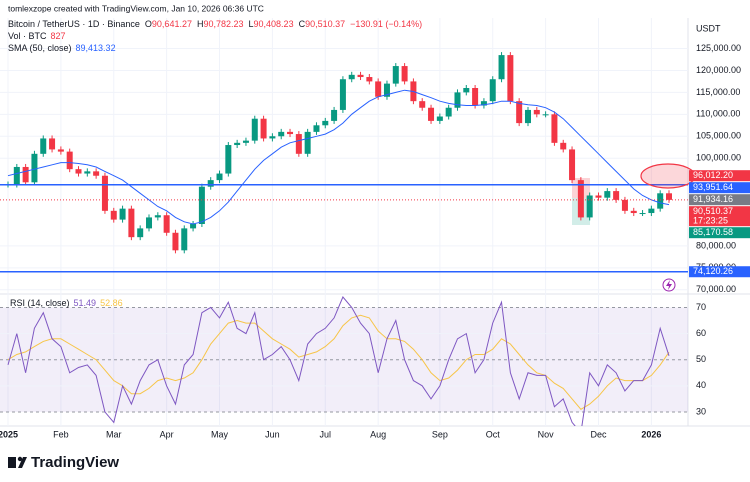  What do you see at coordinates (326, 434) in the screenshot?
I see `x-tick-label: Jul` at bounding box center [326, 434].